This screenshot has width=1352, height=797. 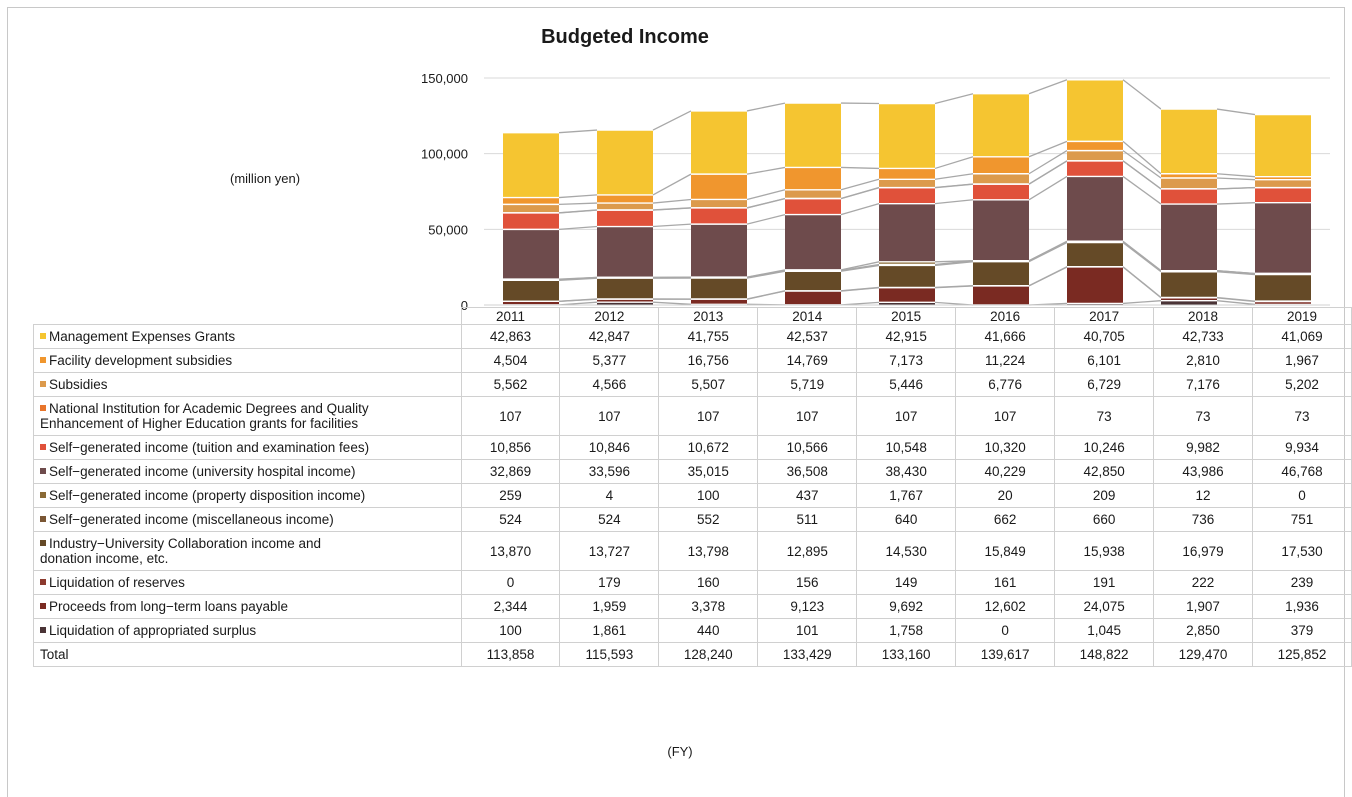 I want to click on total-value: 133,160, so click(x=906, y=655).